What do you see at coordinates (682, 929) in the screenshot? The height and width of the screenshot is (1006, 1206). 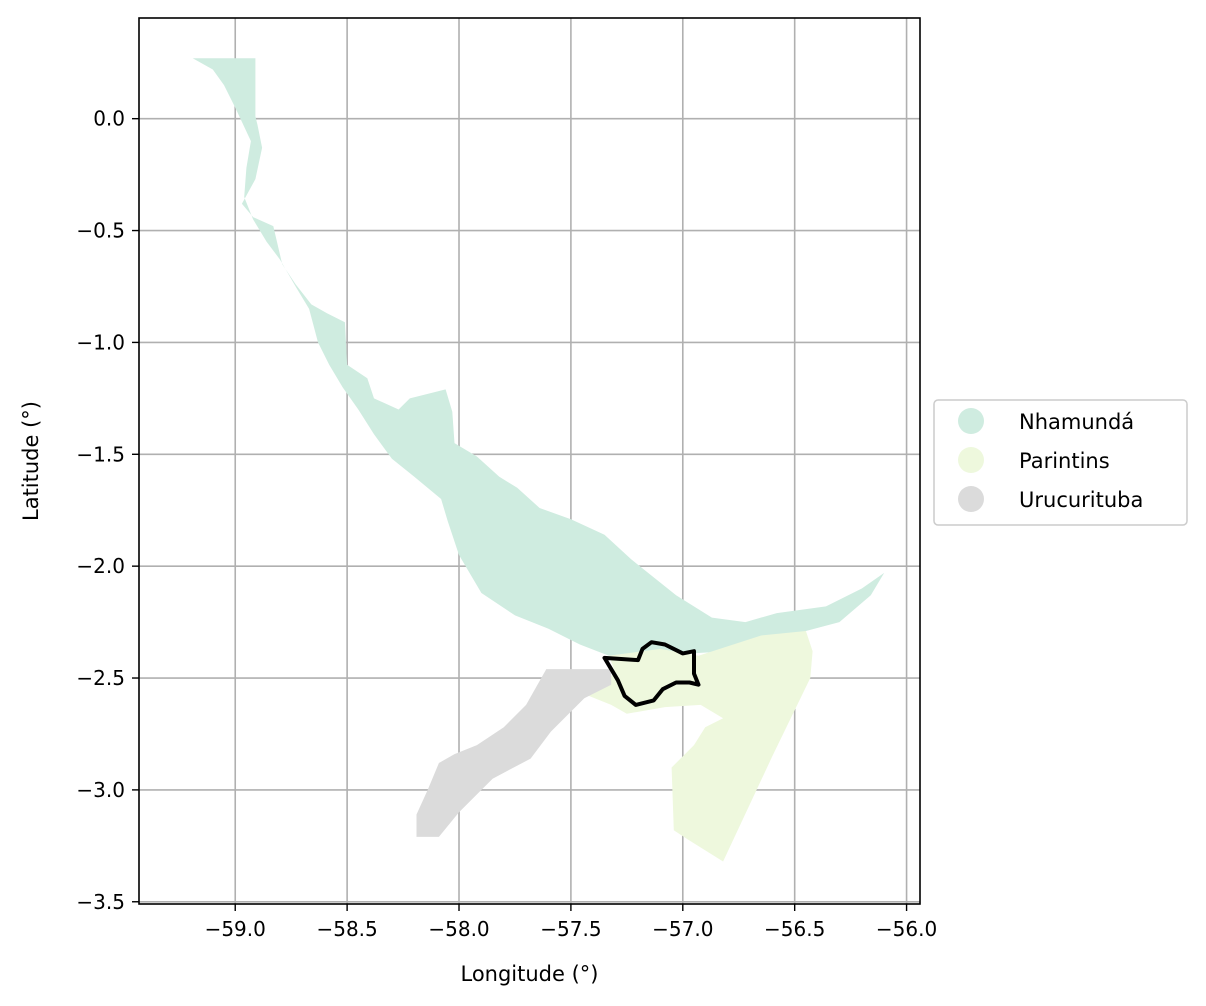 I see `x-tick-label: −57.0` at bounding box center [682, 929].